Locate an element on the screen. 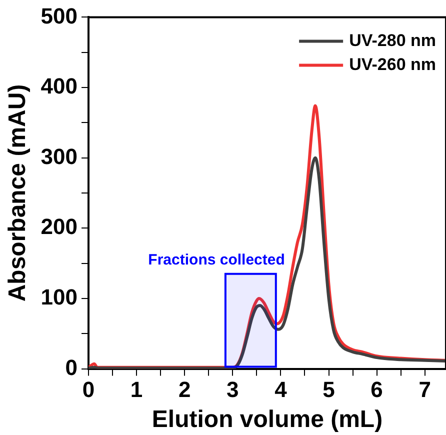 The image size is (446, 435). y-tick-label: 300 is located at coordinates (59, 156).